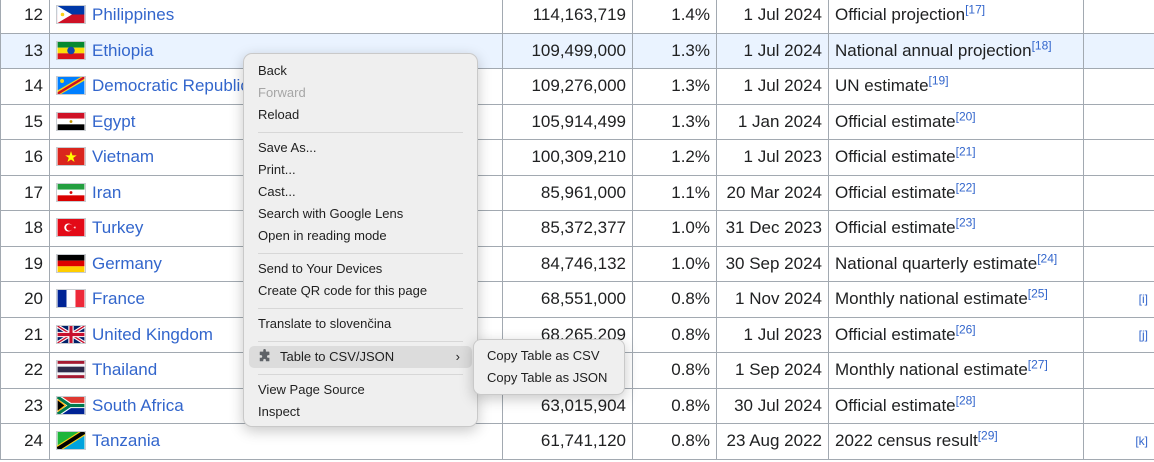 The image size is (1154, 462). What do you see at coordinates (138, 405) in the screenshot?
I see `country-link: South Africa` at bounding box center [138, 405].